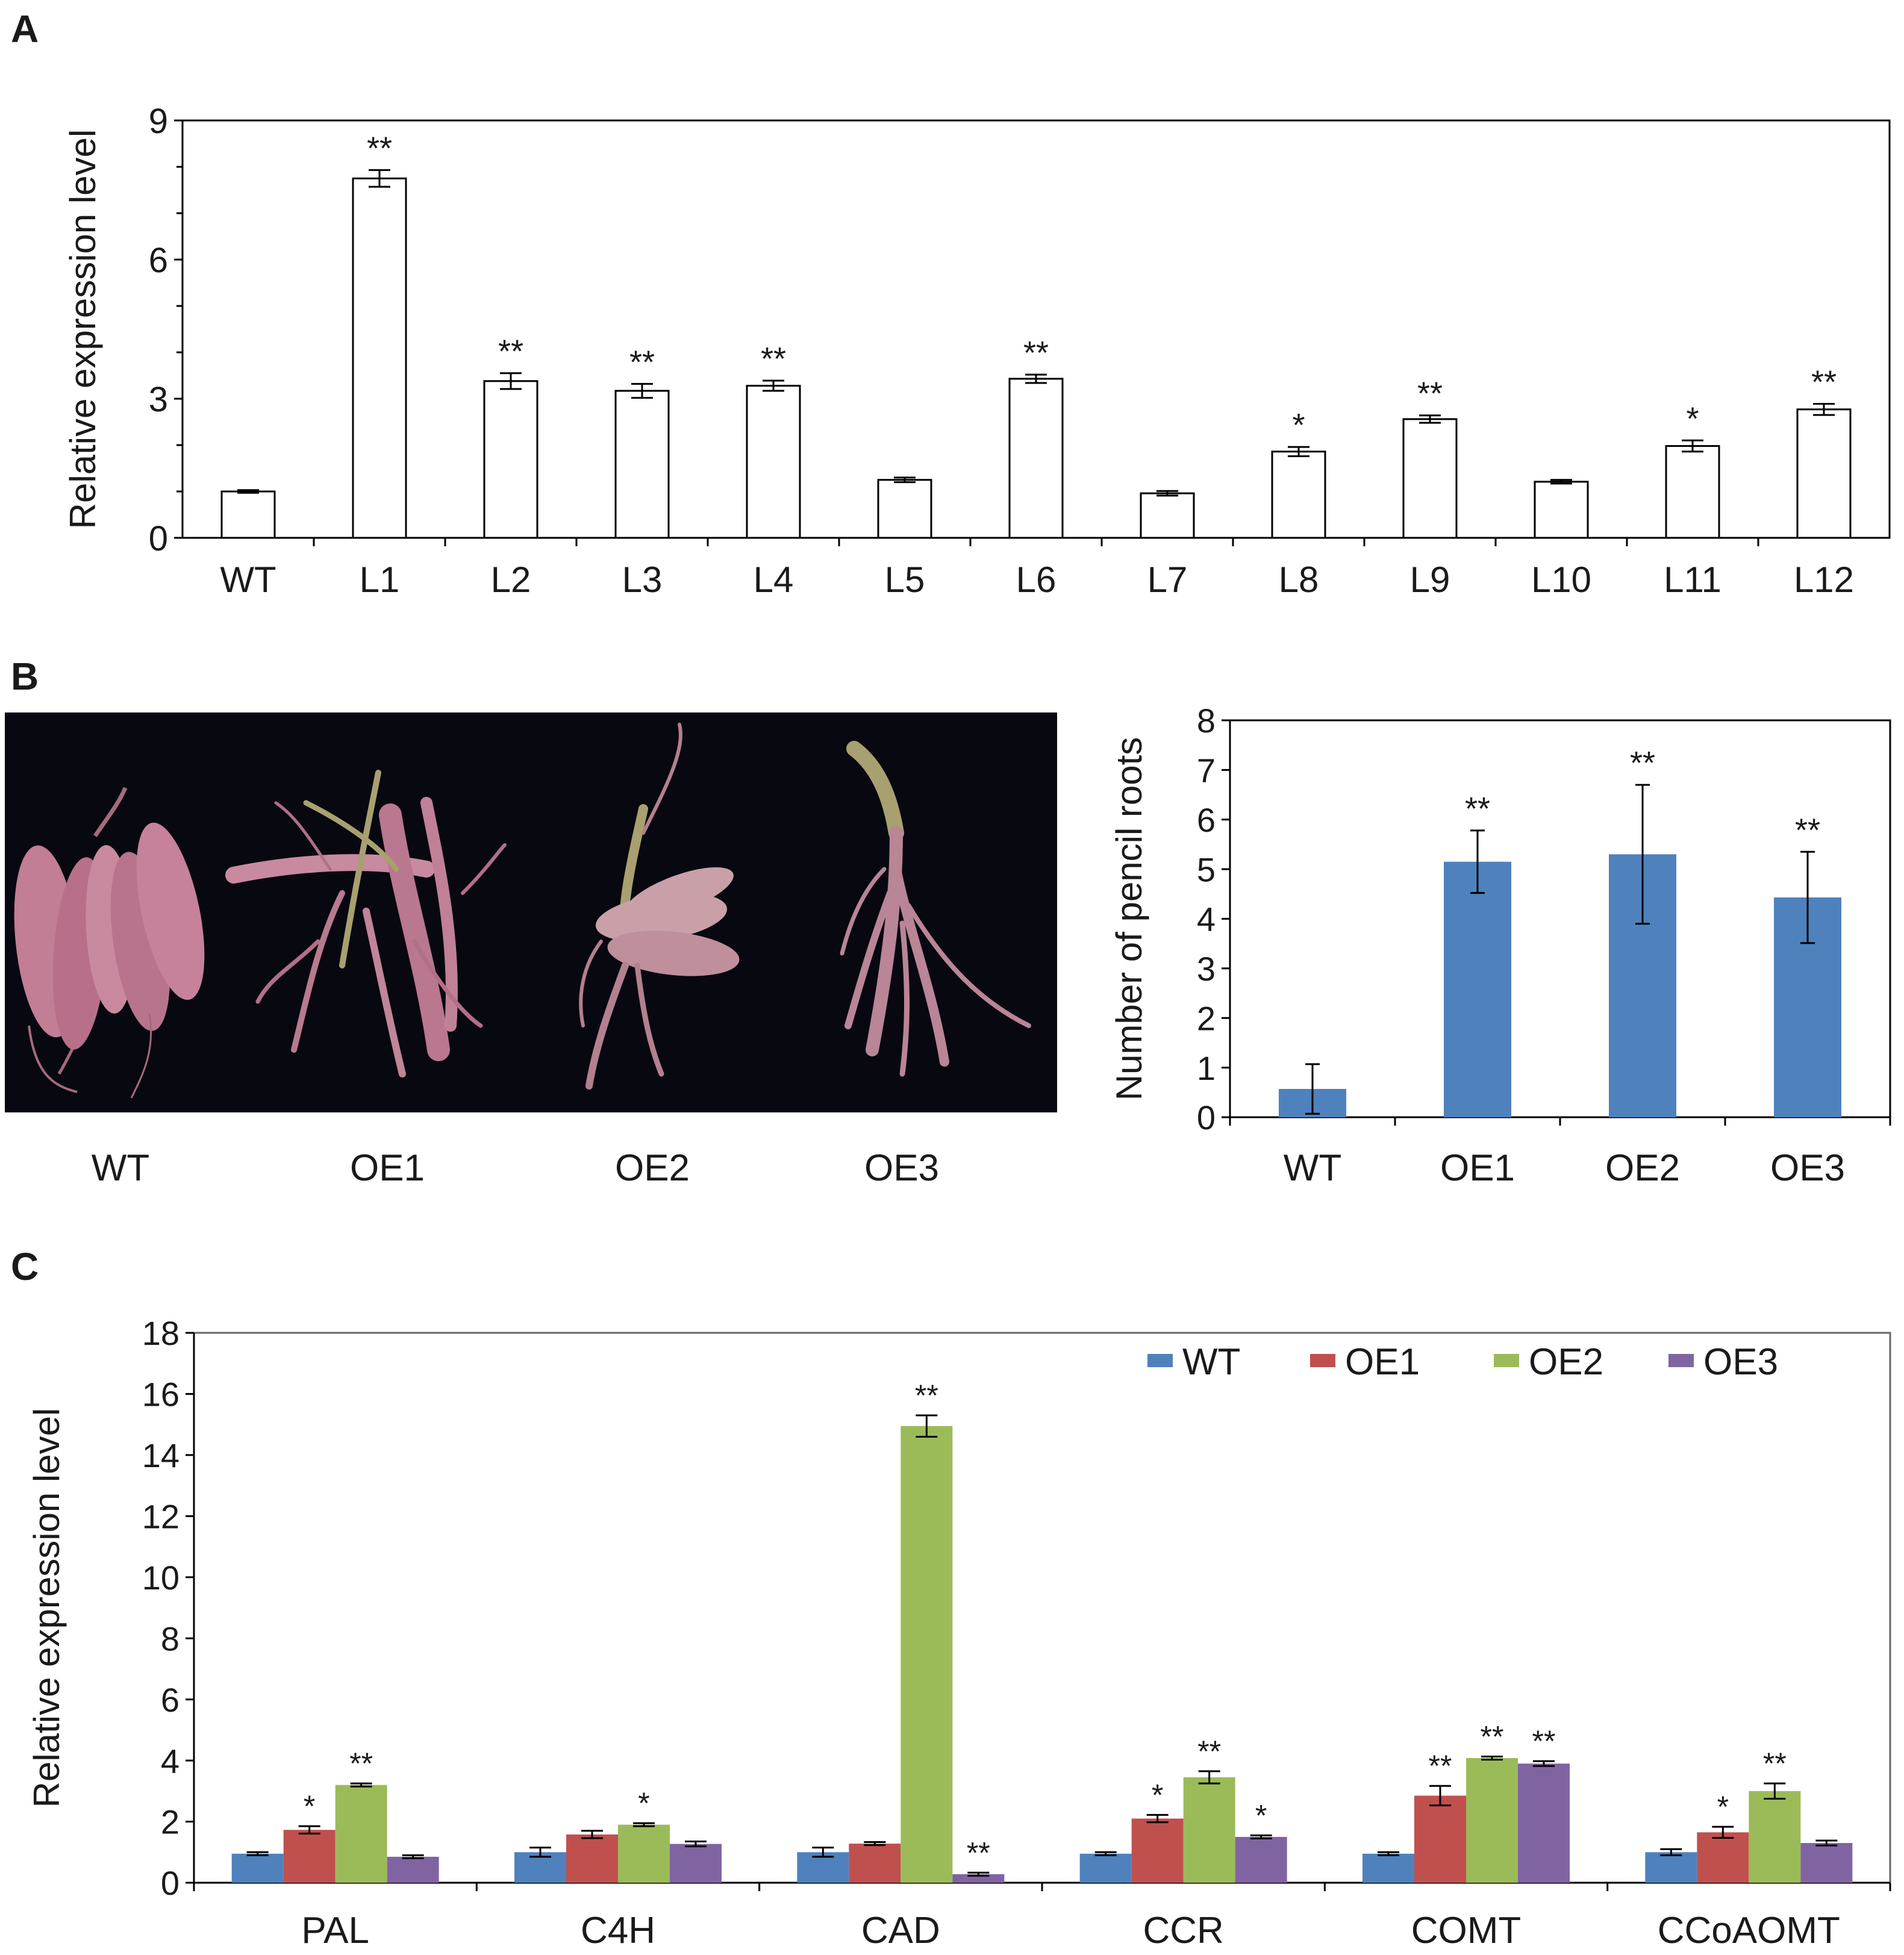 The width and height of the screenshot is (1904, 1955). I want to click on bar-ccoaomt-oe1, so click(1723, 1858).